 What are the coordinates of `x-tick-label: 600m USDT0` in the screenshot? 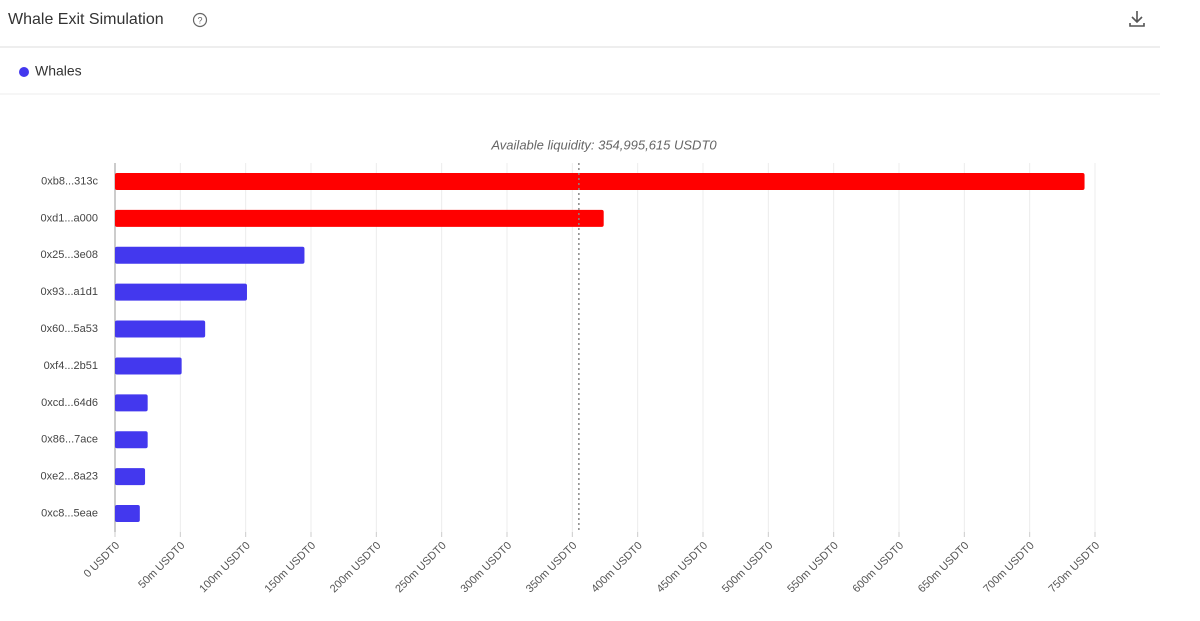 It's located at (879, 568).